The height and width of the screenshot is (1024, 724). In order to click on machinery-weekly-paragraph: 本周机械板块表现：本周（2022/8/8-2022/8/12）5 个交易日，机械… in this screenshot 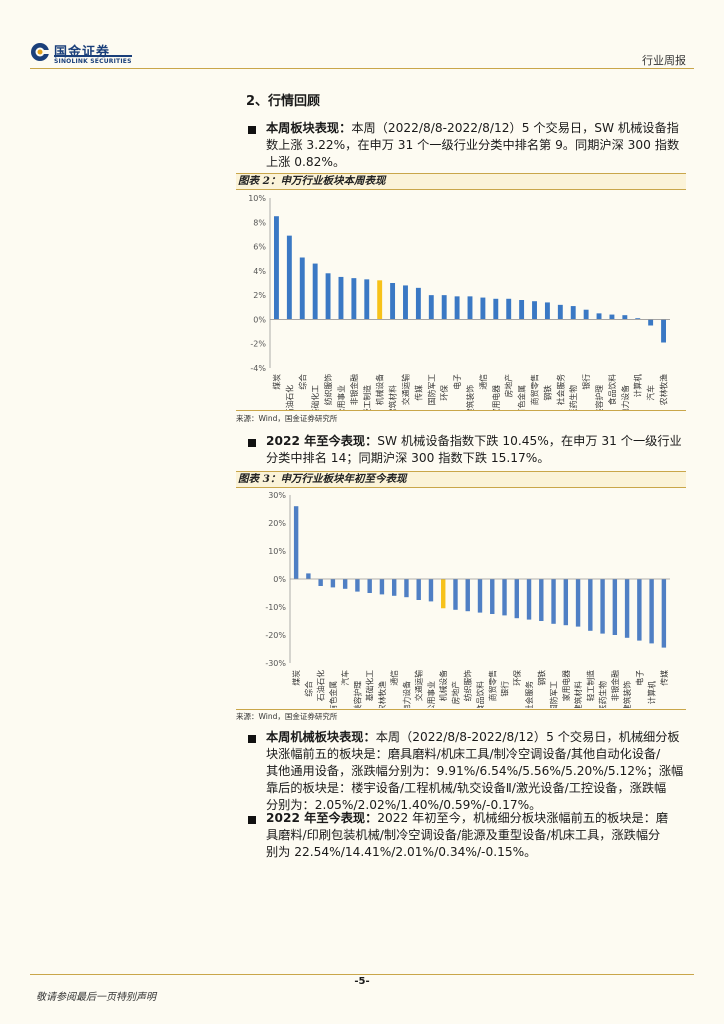, I will do `click(480, 771)`.